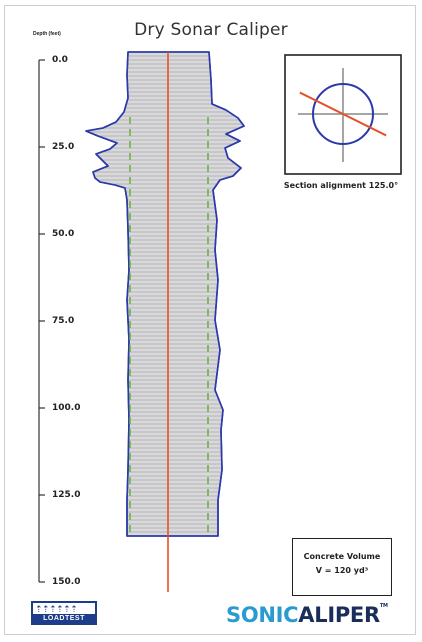  Describe the element at coordinates (64, 618) in the screenshot. I see `loadtest-wordmark: LOADTEST` at that location.